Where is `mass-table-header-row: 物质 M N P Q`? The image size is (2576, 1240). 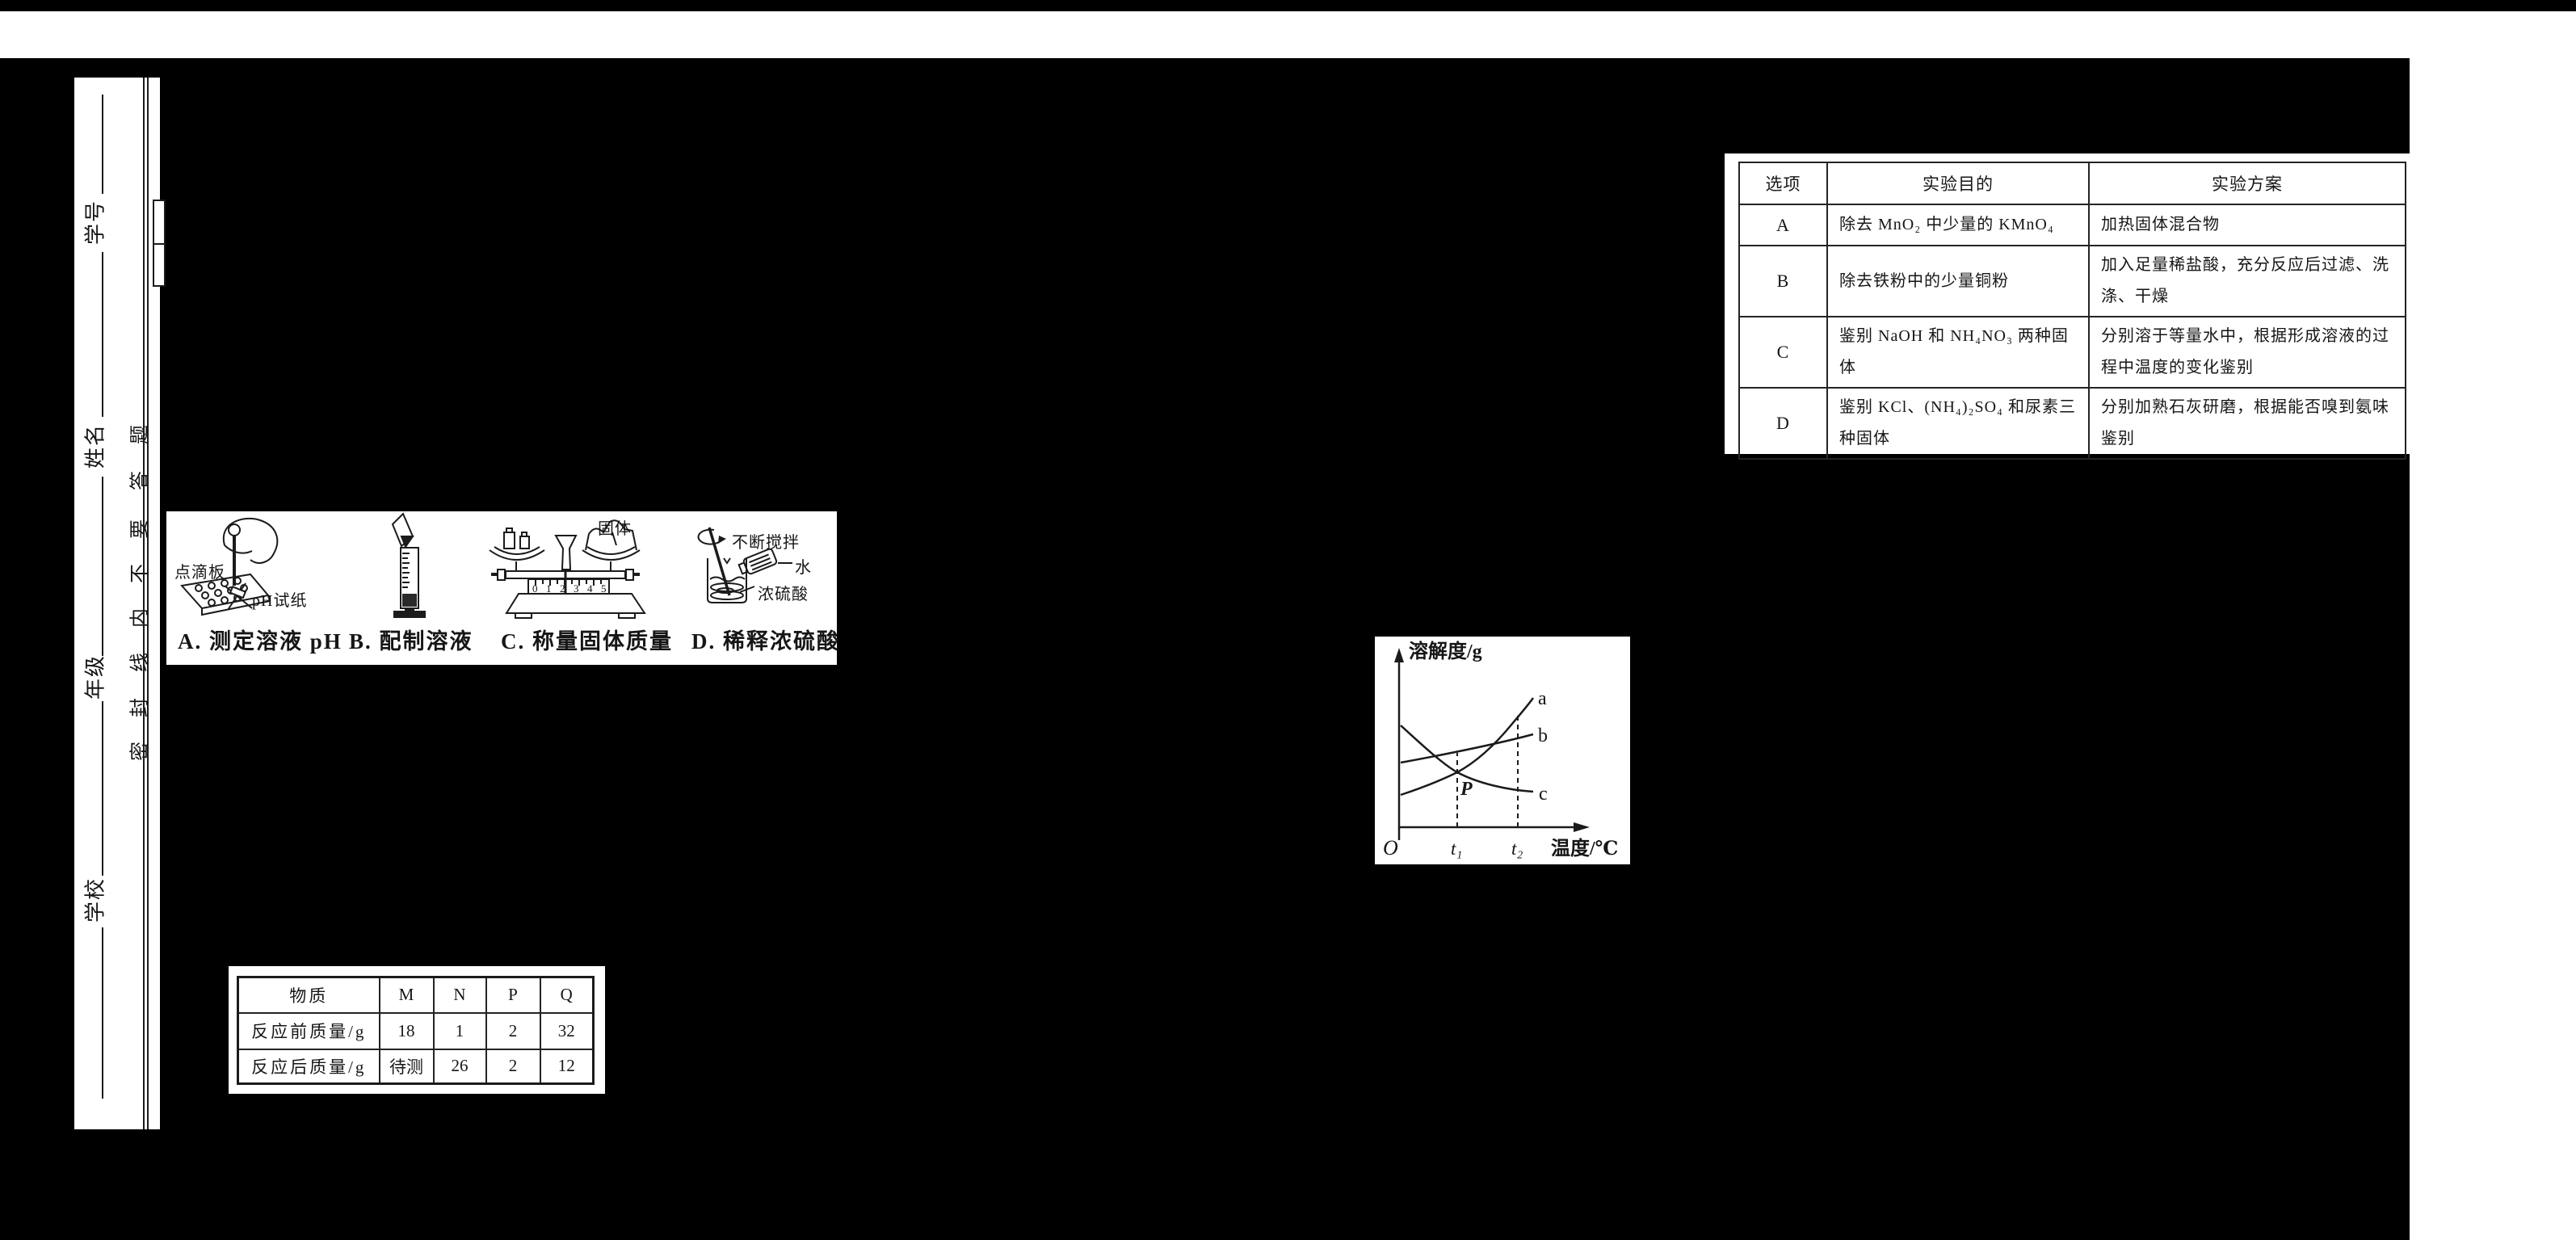
mass-table-header-row: 物质 M N P Q is located at coordinates (416, 995).